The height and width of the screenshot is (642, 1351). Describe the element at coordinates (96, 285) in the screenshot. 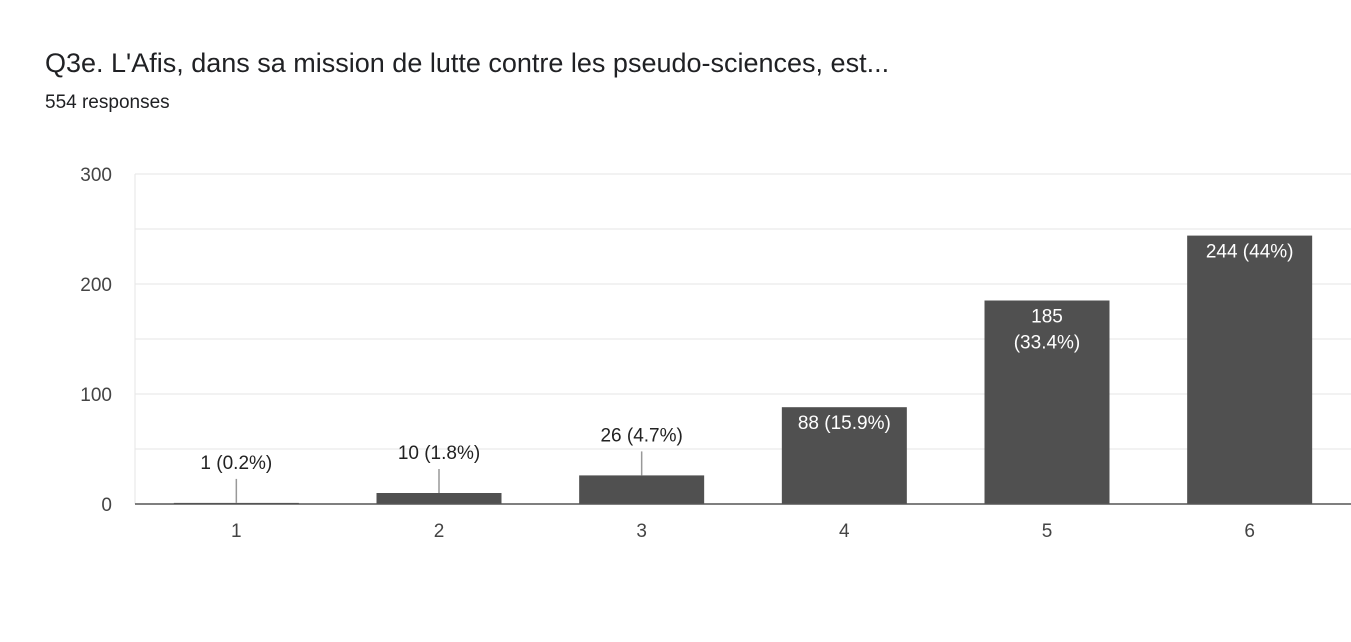

I see `y-tick-label: 200` at that location.